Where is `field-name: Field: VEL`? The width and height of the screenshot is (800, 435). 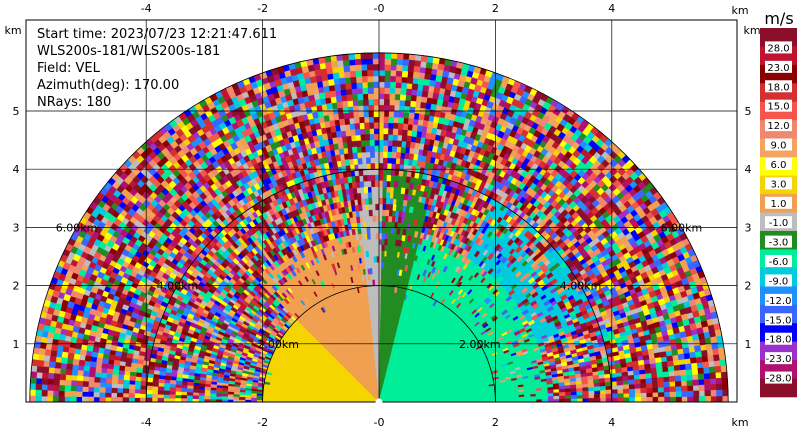
field-name: Field: VEL is located at coordinates (69, 68).